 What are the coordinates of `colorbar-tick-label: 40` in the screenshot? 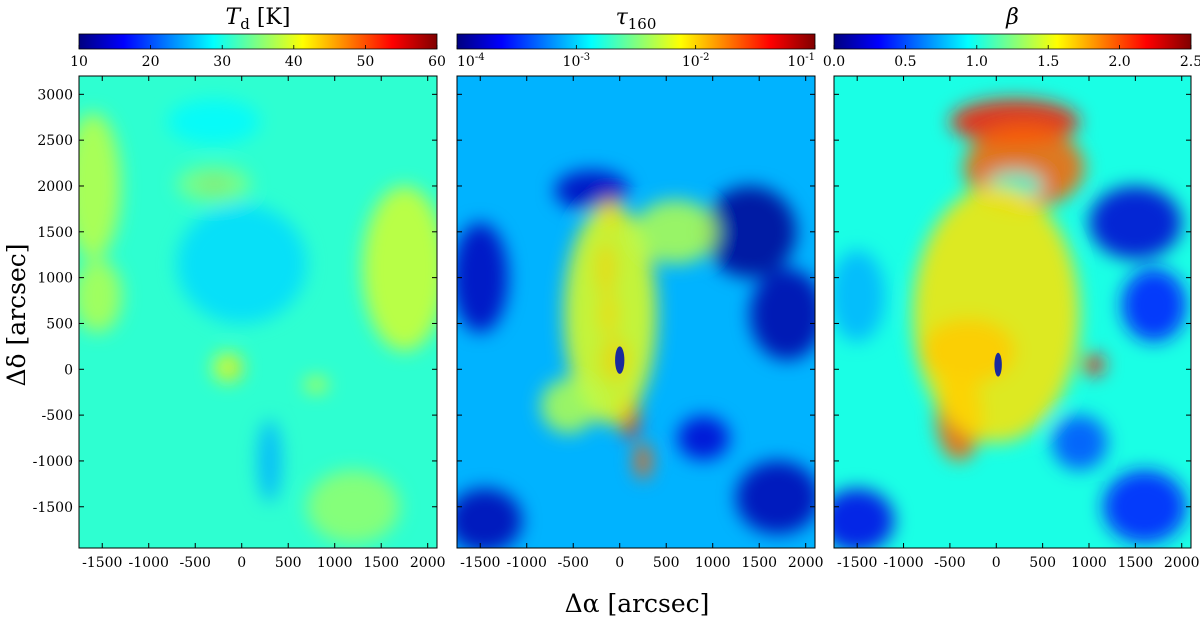 It's located at (294, 62).